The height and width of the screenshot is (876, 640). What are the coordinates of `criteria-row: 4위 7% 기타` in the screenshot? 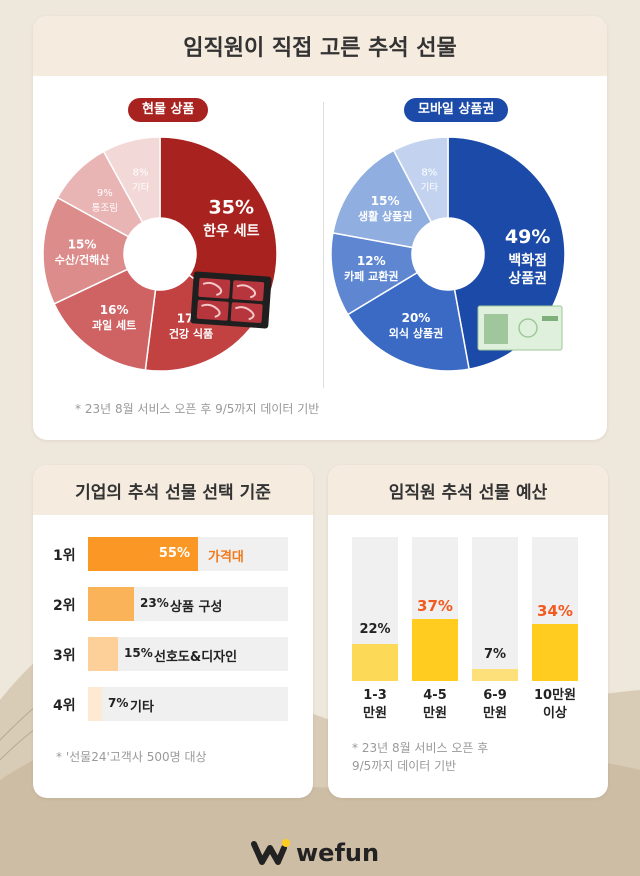 It's located at (171, 704).